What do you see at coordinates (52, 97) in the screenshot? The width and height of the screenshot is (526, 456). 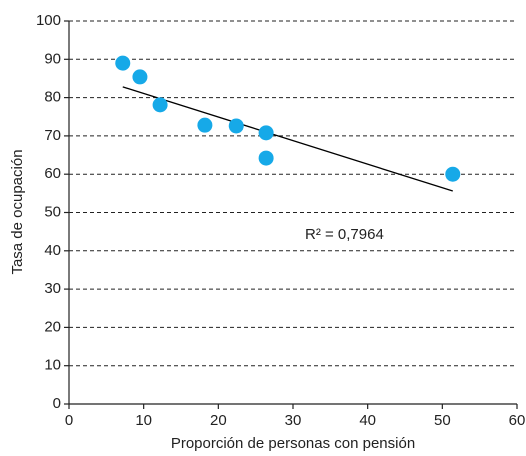 I see `y-tick-label: 80` at bounding box center [52, 97].